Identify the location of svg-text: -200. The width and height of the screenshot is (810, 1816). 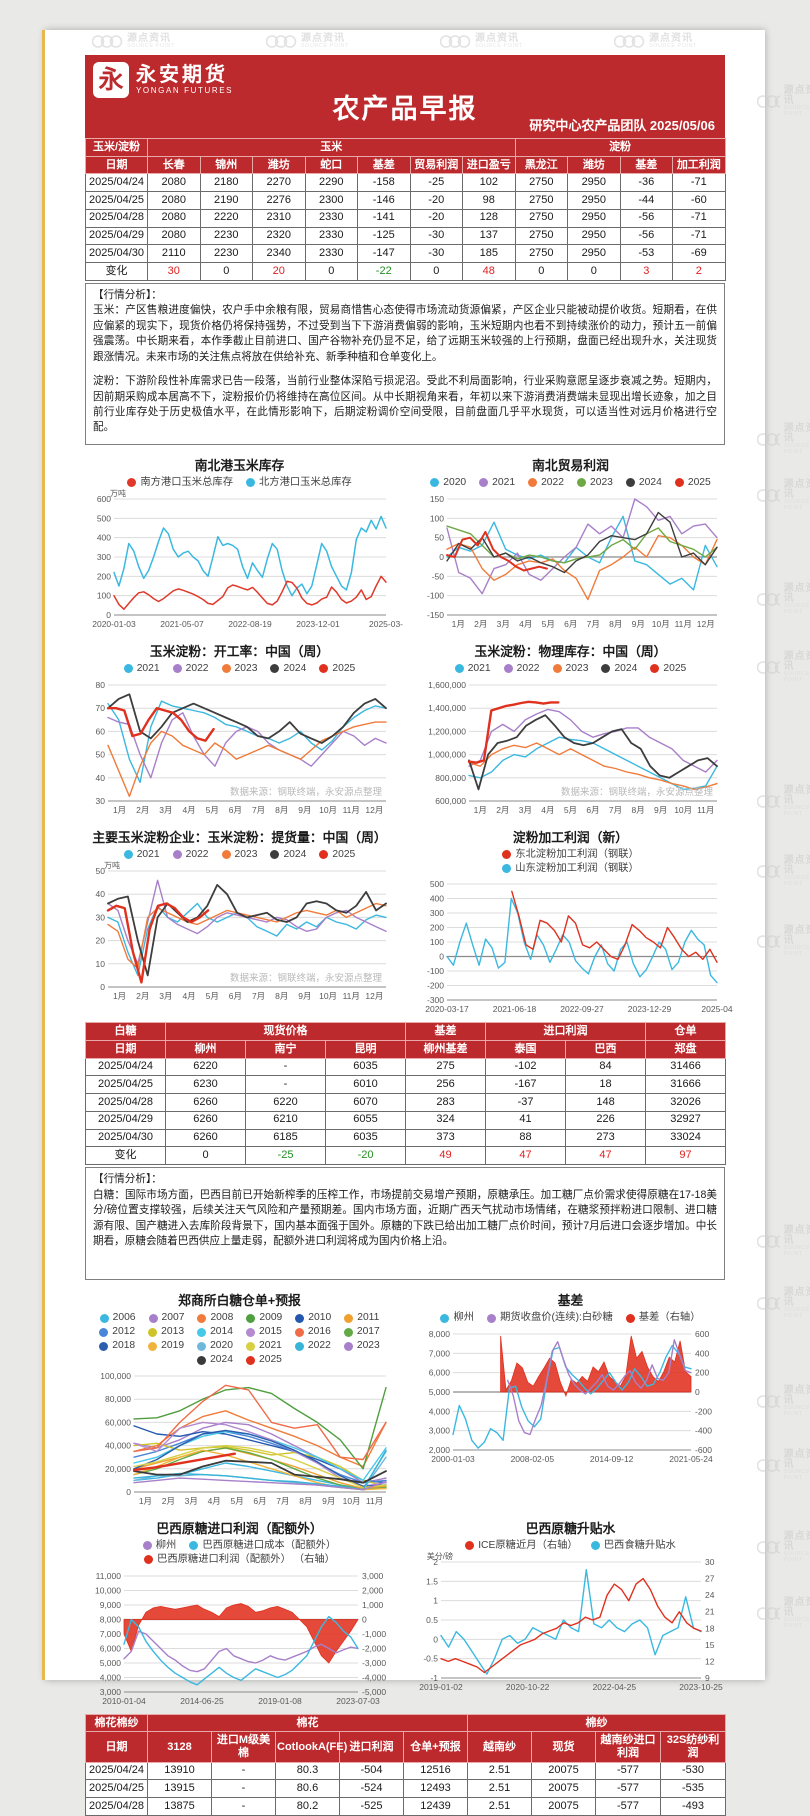
(434, 986).